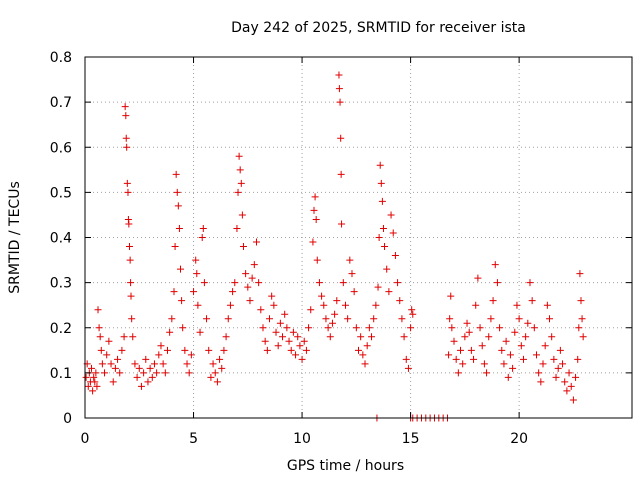  What do you see at coordinates (61, 58) in the screenshot?
I see `y-tick-label: 0.8` at bounding box center [61, 58].